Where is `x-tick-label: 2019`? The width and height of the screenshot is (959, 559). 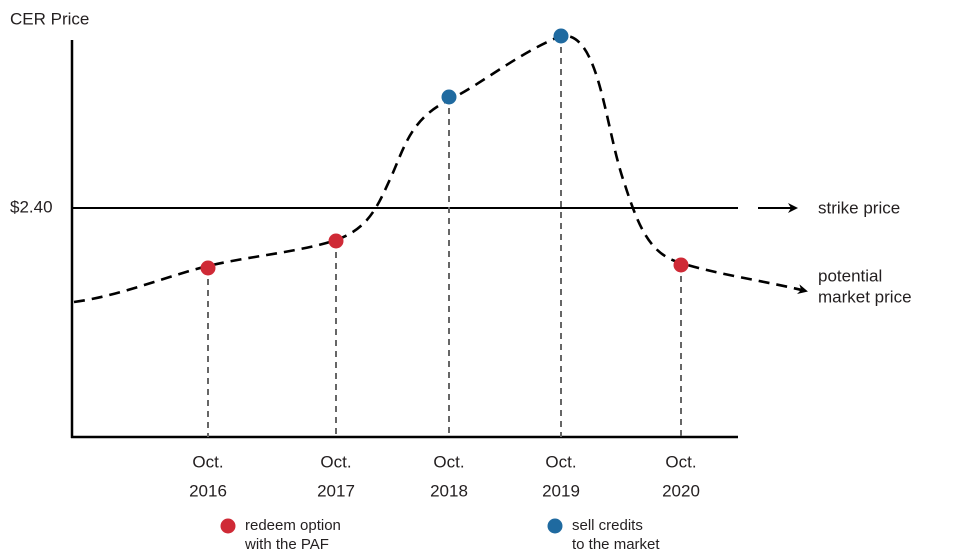
x-tick-label: 2019 is located at coordinates (561, 490).